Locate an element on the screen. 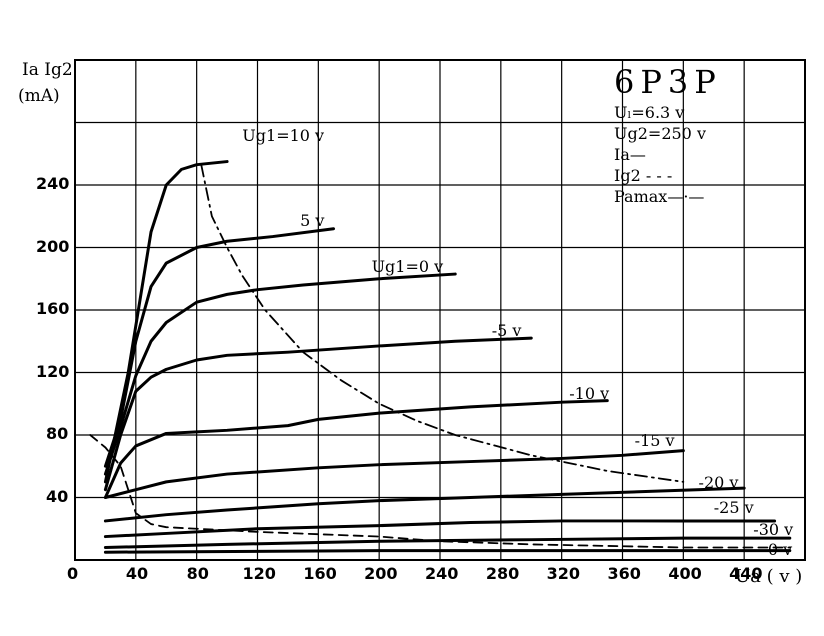 The width and height of the screenshot is (824, 636). x-tick-label: 200 is located at coordinates (381, 573).